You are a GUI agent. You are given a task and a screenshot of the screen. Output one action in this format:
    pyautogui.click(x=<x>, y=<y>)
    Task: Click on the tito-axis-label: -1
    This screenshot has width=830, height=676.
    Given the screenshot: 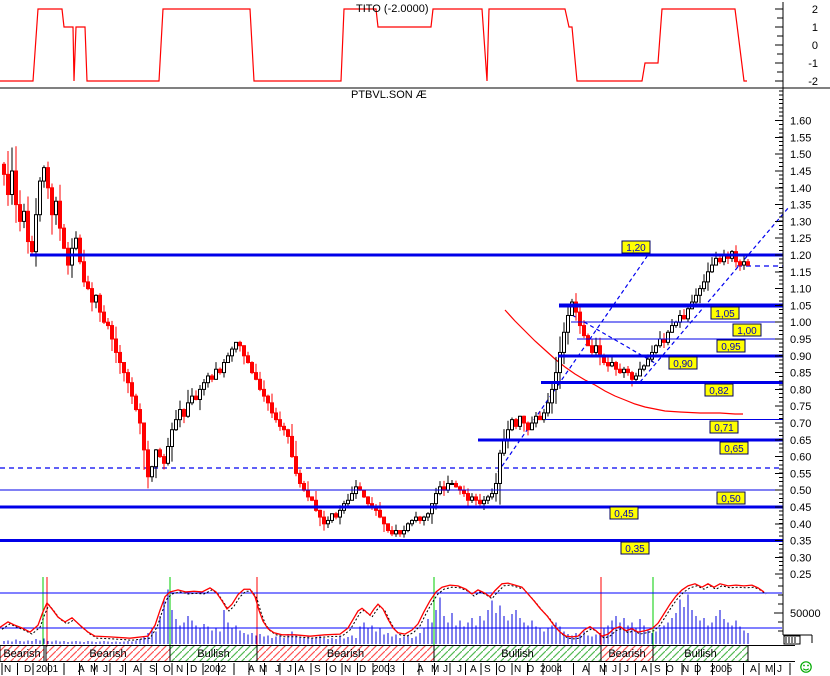 What is the action you would take?
    pyautogui.click(x=813, y=64)
    